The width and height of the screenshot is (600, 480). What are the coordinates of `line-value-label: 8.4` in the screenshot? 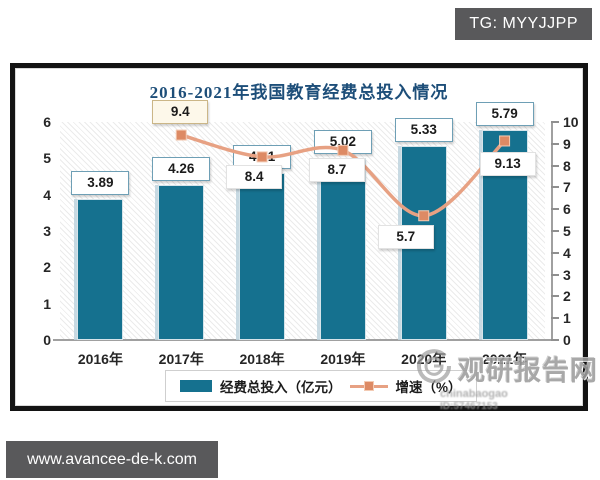 It's located at (254, 176).